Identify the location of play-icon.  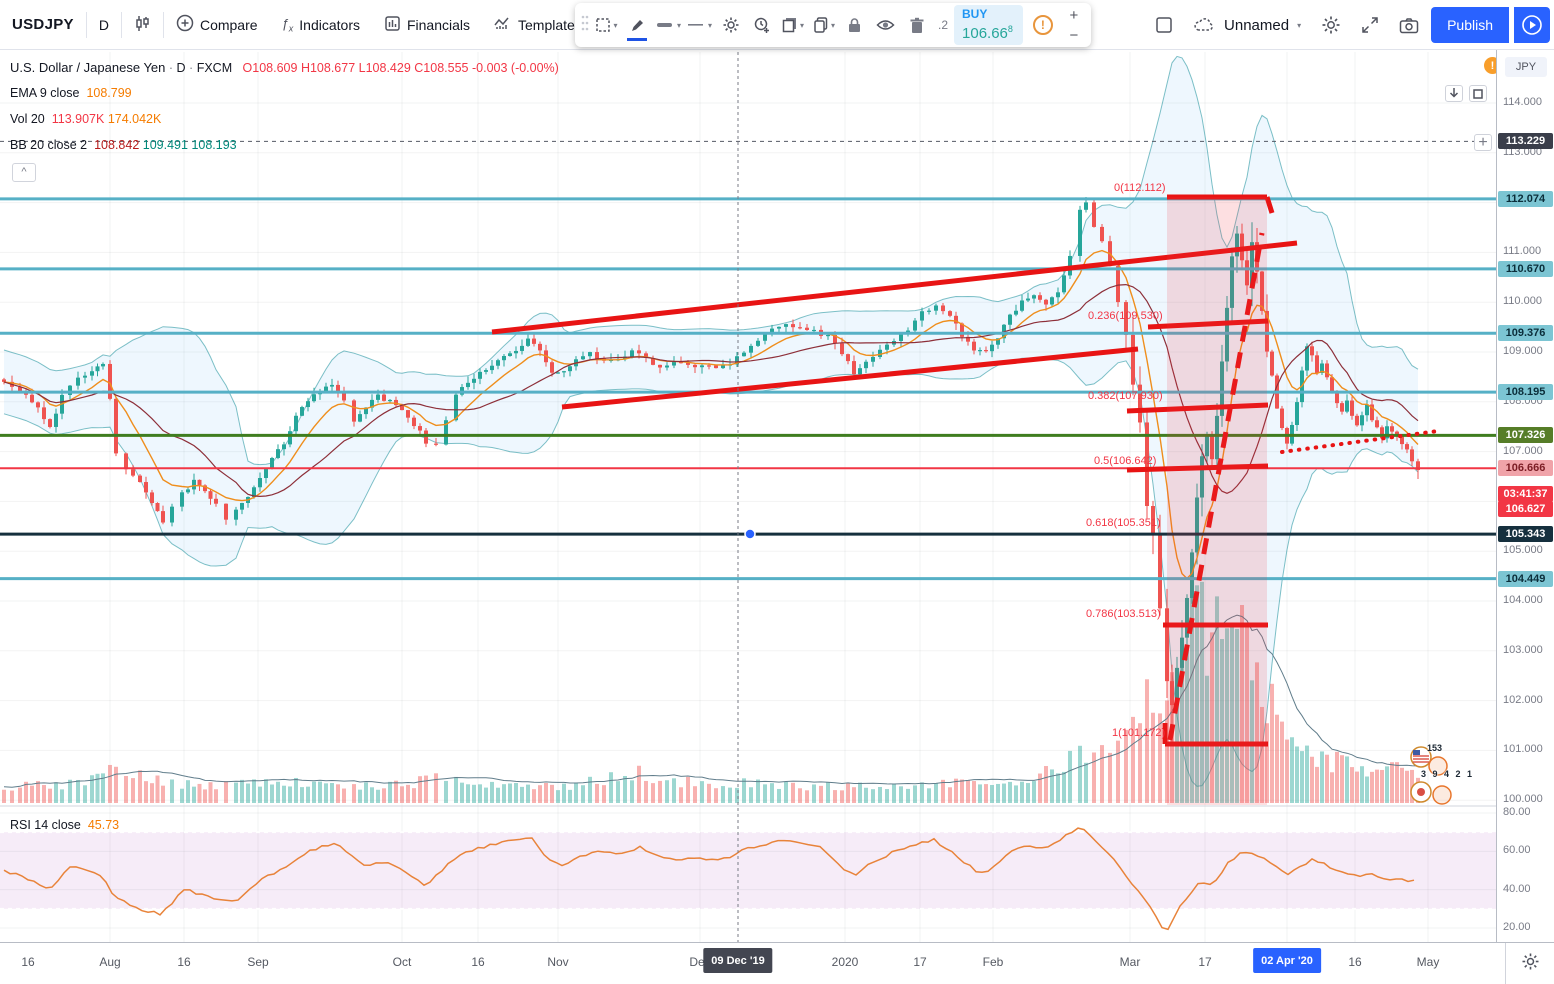
(1532, 25).